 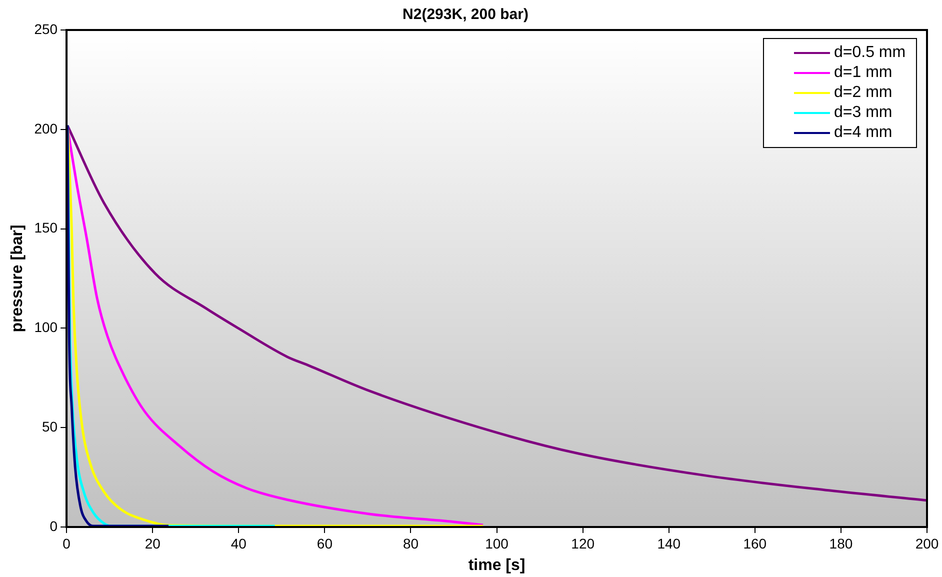 I want to click on y-tick-label: 200, so click(x=46, y=128).